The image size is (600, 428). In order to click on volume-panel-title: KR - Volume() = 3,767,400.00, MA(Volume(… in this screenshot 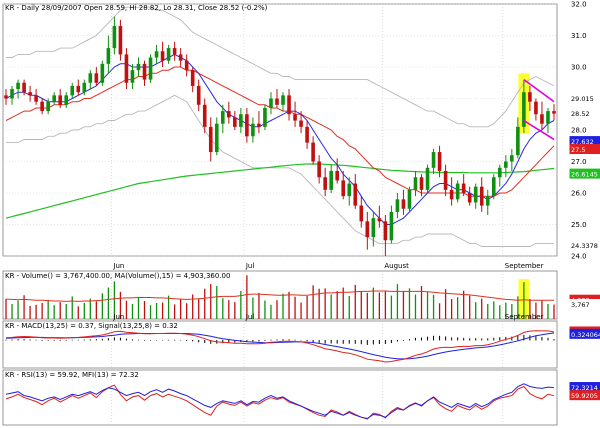, I will do `click(117, 276)`.